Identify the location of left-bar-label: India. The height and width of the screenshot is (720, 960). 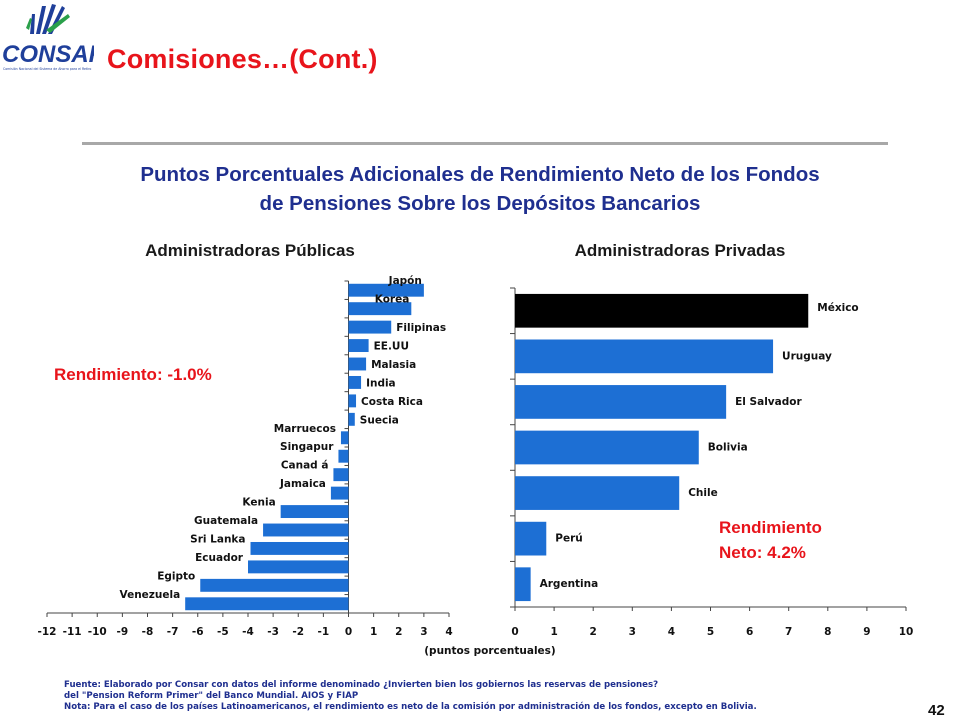
(381, 383).